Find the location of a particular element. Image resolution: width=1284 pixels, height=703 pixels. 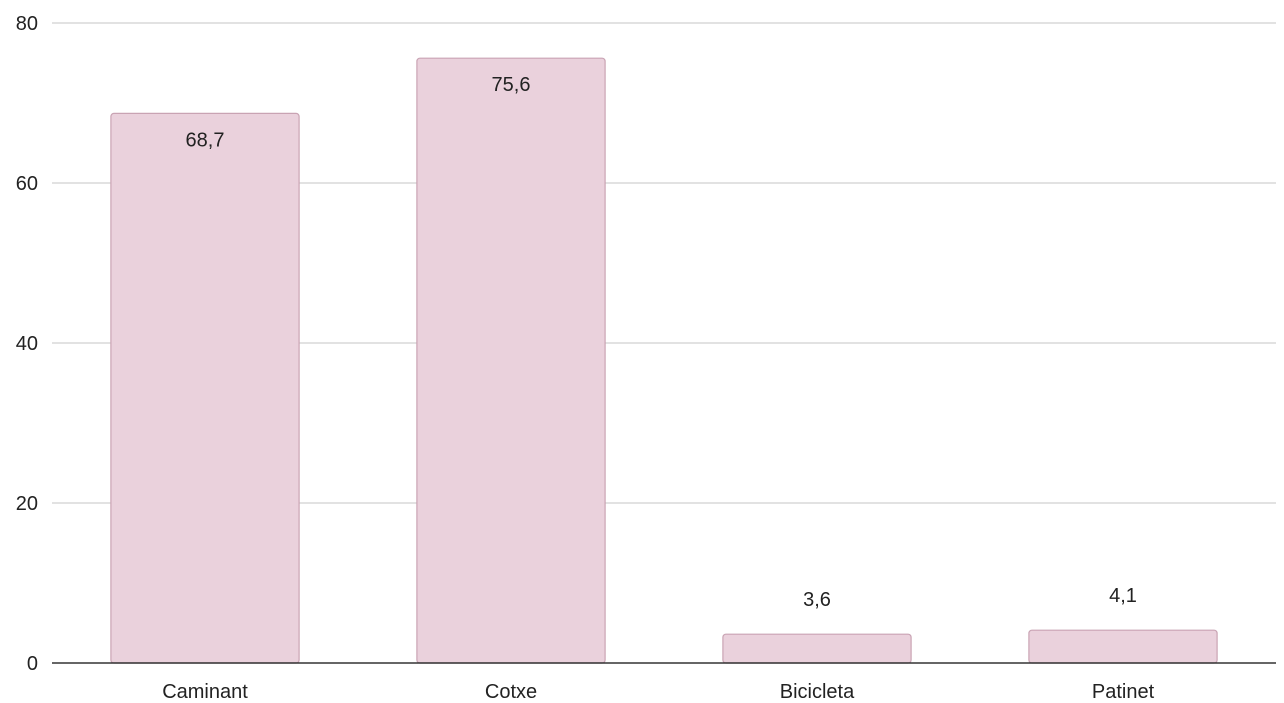

y-axis-tick-labels: 0 20 40 60 80 is located at coordinates (27, 344).